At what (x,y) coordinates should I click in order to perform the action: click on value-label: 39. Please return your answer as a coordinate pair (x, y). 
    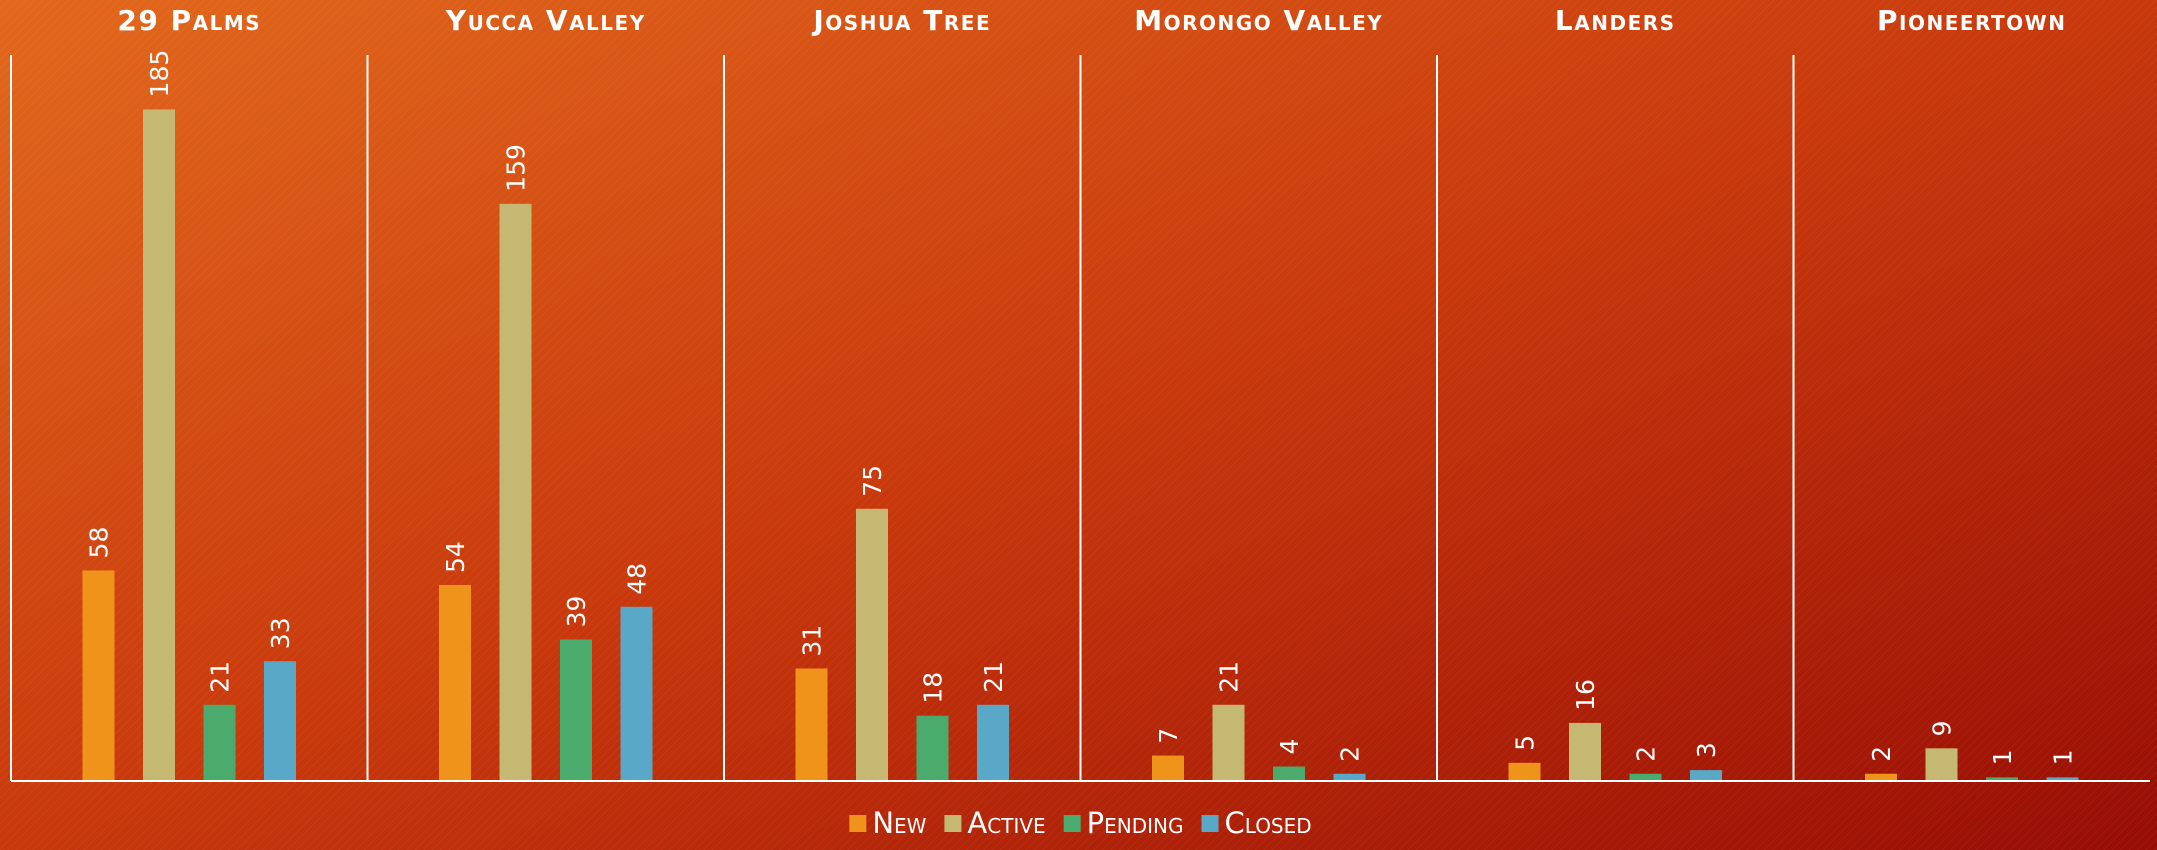
    Looking at the image, I should click on (576, 612).